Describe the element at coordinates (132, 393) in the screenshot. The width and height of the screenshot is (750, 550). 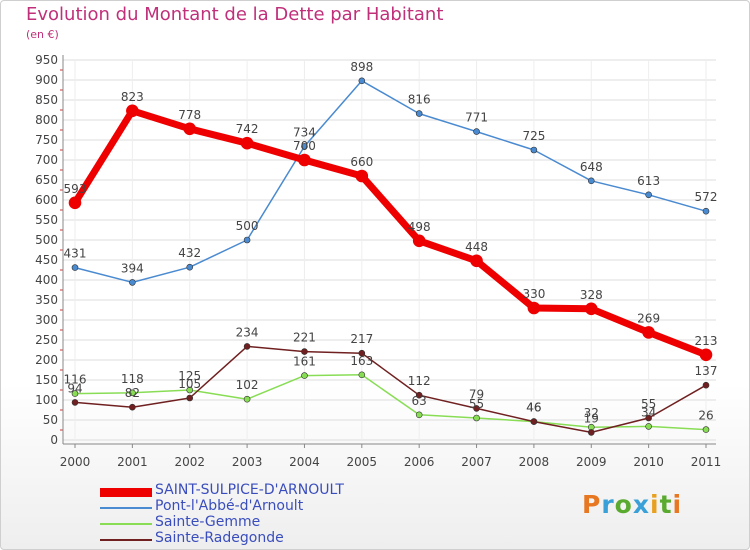
I see `data-label: 82` at that location.